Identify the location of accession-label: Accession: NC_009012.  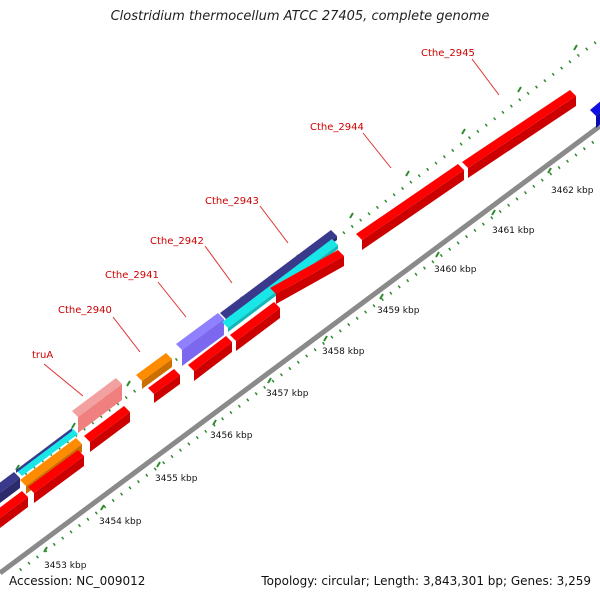
(77, 581).